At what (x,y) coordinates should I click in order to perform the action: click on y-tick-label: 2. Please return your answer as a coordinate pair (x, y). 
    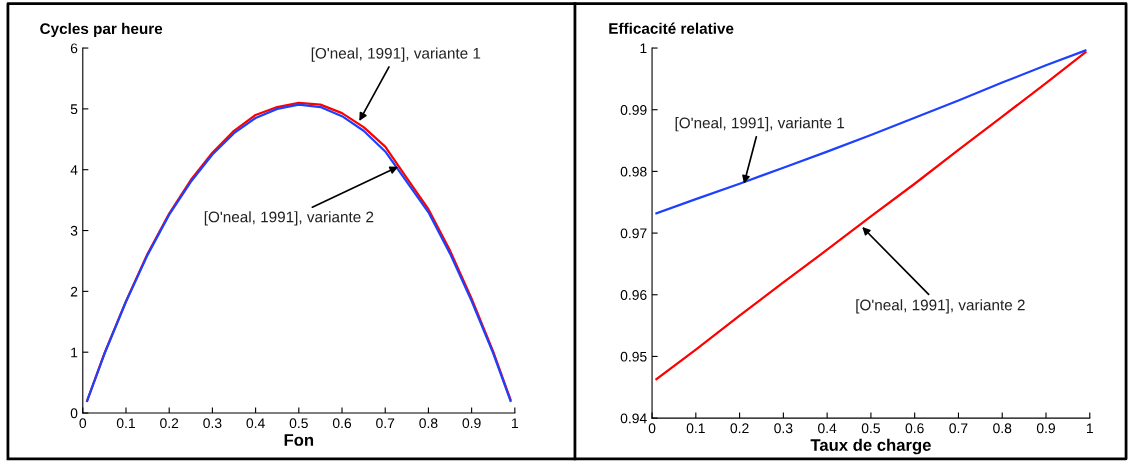
    Looking at the image, I should click on (74, 291).